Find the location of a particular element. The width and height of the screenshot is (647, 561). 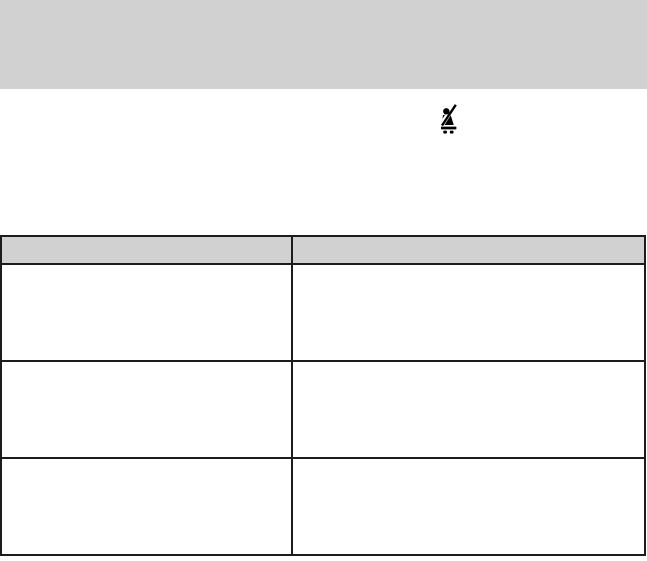

seatbelt-icon is located at coordinates (450, 119).